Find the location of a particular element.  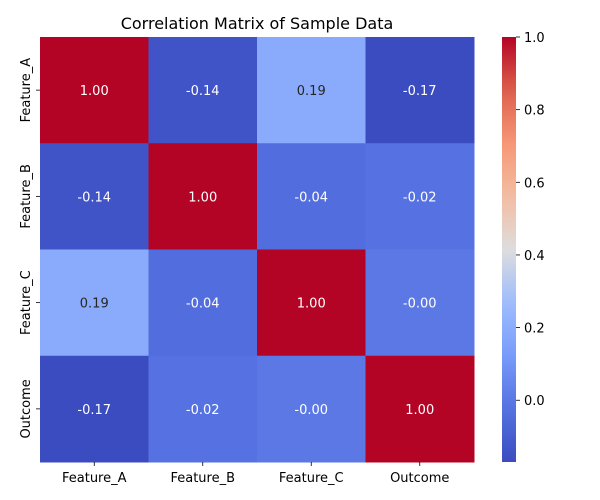

colorbar-tick-label: 1.0 is located at coordinates (534, 38).